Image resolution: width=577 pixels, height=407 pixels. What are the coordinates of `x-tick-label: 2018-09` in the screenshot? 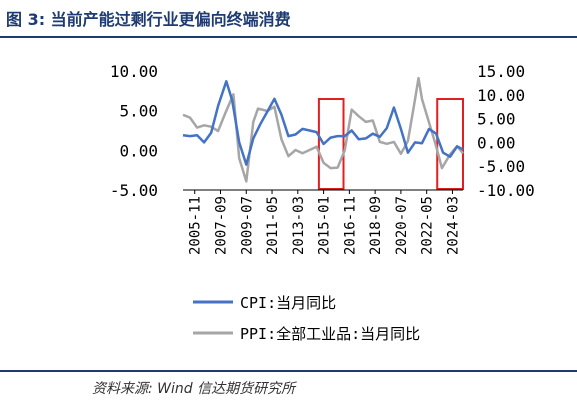 It's located at (376, 225).